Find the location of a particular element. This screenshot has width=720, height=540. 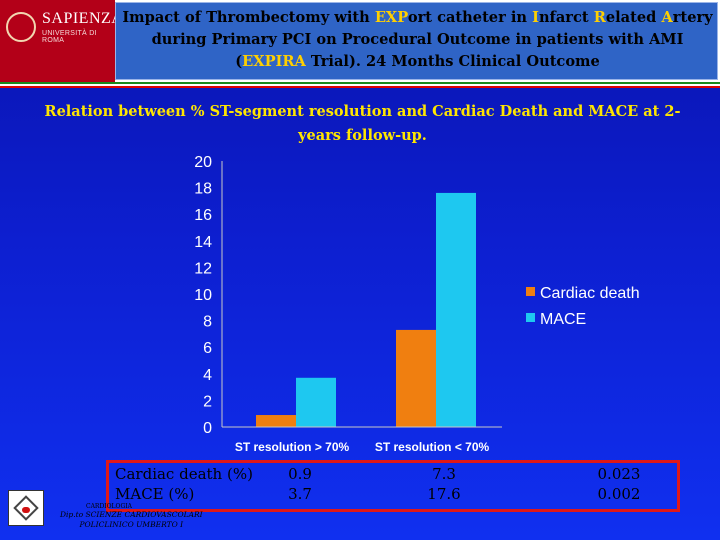

y-tick-label: 0 is located at coordinates (207, 428).